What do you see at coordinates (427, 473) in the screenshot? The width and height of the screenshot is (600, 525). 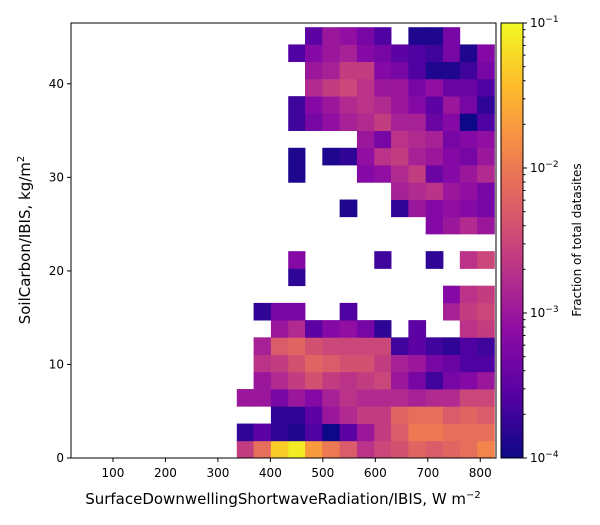 I see `x-tick-label: 700` at bounding box center [427, 473].